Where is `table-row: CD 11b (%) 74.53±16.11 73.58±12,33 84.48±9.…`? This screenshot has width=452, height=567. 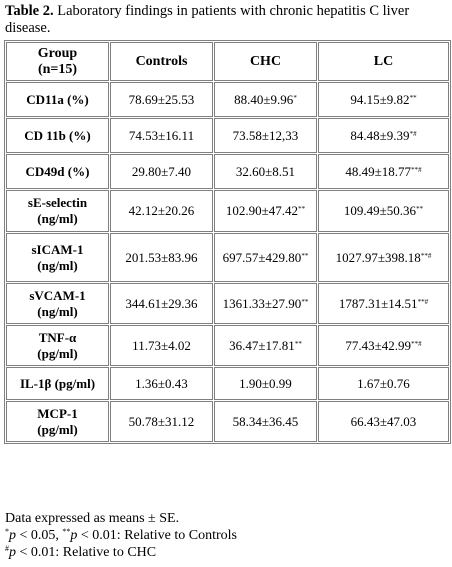
table-row: CD 11b (%) 74.53±16.11 73.58±12,33 84.48±9.… is located at coordinates (227, 135).